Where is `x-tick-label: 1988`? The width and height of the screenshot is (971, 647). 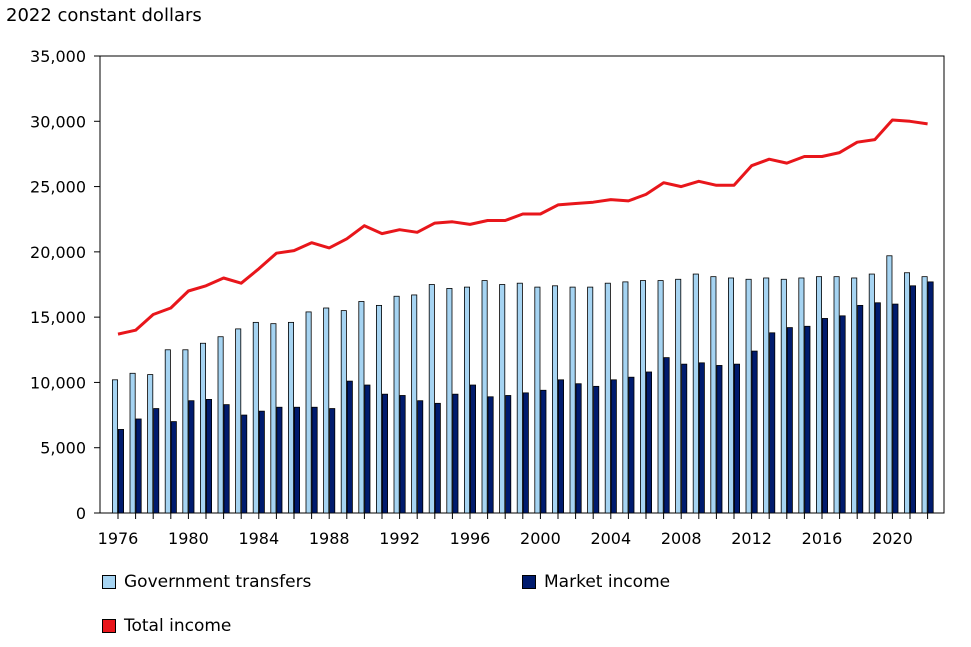
x-tick-label: 1988 is located at coordinates (329, 538).